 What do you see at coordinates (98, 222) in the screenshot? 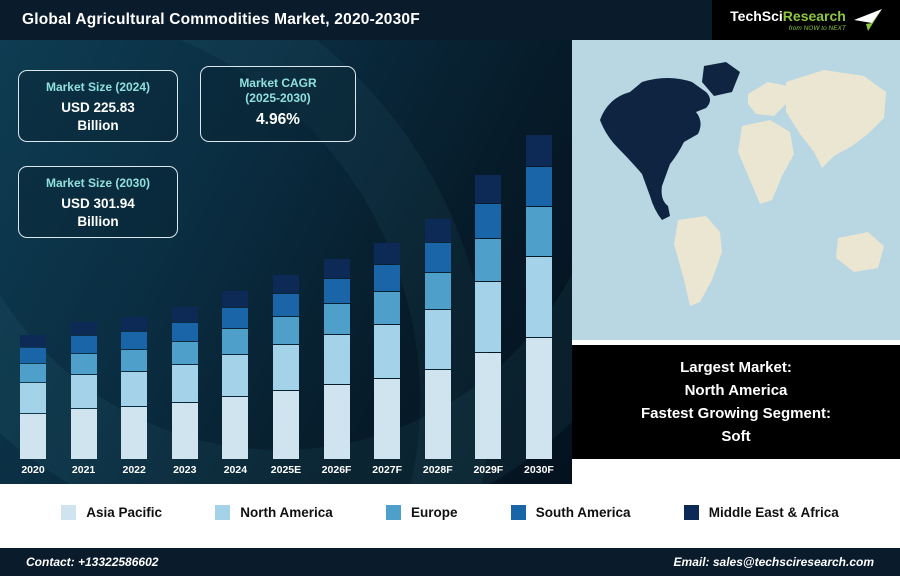
I see `market-size-2030-unit: Billion` at bounding box center [98, 222].